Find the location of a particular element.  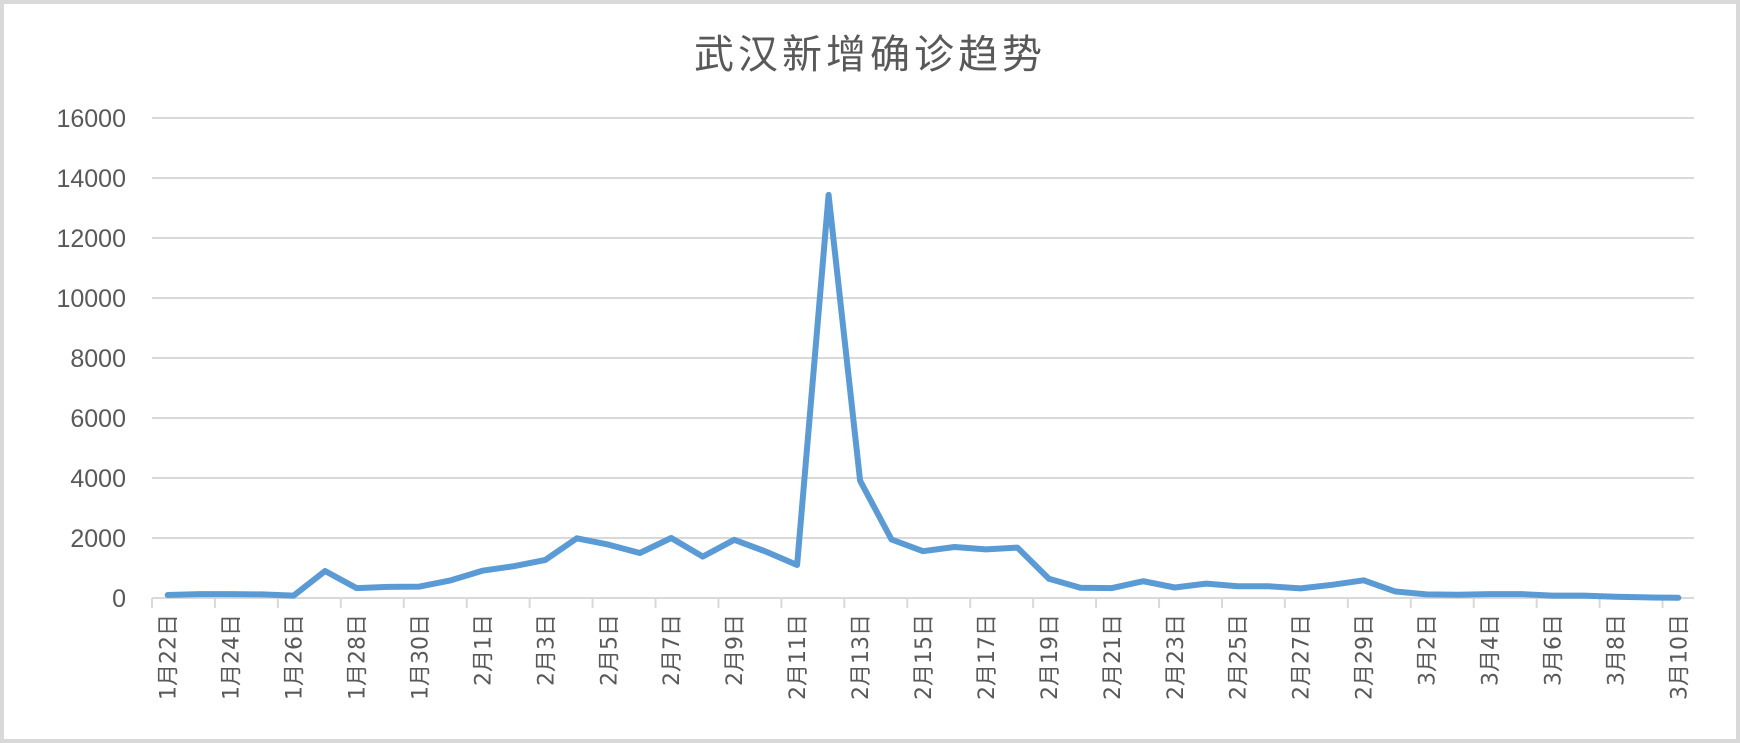

x-tick-label: 3月4日 is located at coordinates (1490, 650).